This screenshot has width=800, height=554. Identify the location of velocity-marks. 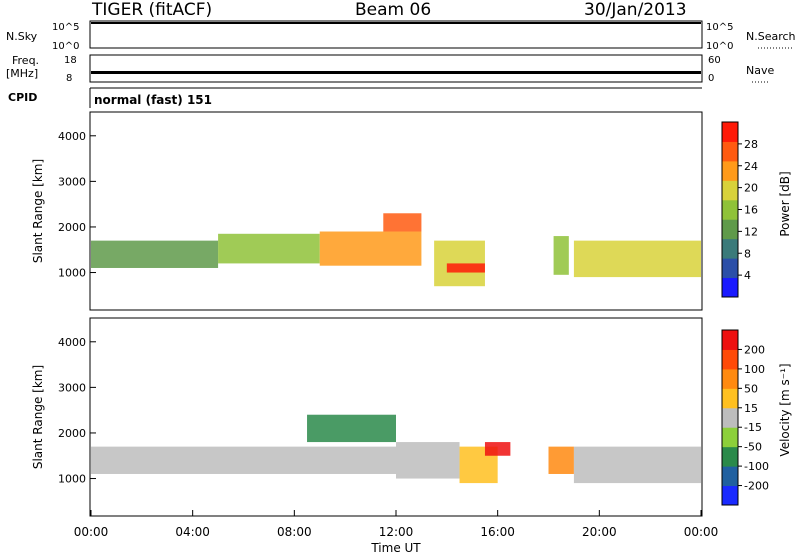
(396, 449).